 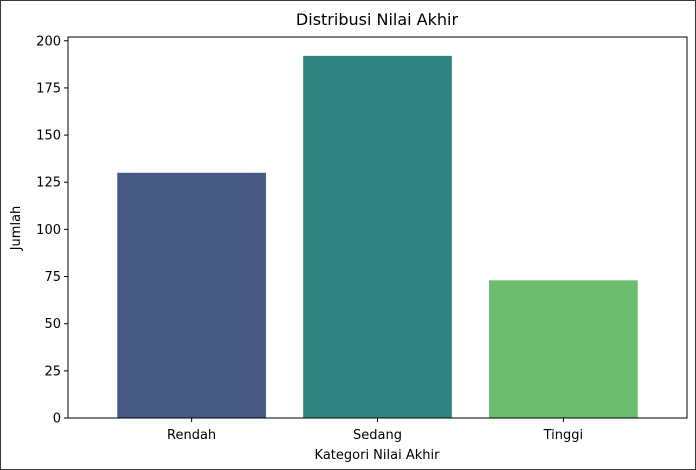 I want to click on x-tick-label-tinggi: Tinggi, so click(x=563, y=435).